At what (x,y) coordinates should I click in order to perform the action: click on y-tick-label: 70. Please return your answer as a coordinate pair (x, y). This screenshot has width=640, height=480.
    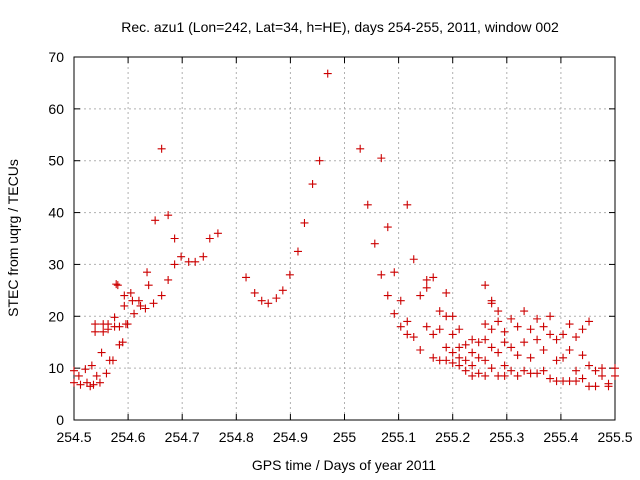
    Looking at the image, I should click on (56, 57).